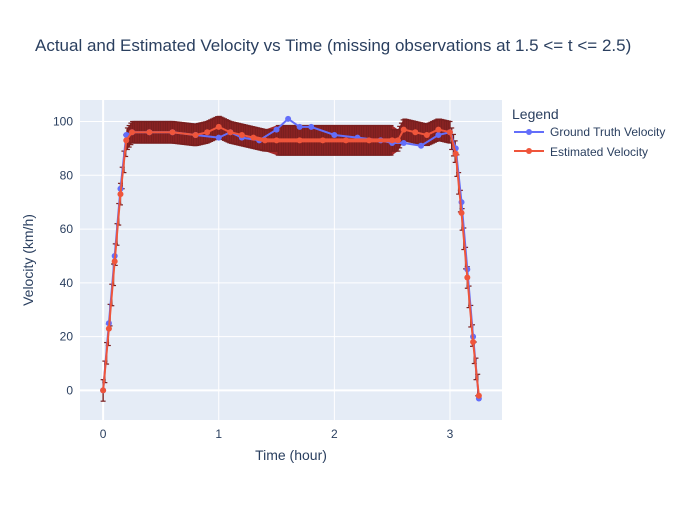 The image size is (700, 505). What do you see at coordinates (291, 455) in the screenshot?
I see `x-axis-label: Time (hour)` at bounding box center [291, 455].